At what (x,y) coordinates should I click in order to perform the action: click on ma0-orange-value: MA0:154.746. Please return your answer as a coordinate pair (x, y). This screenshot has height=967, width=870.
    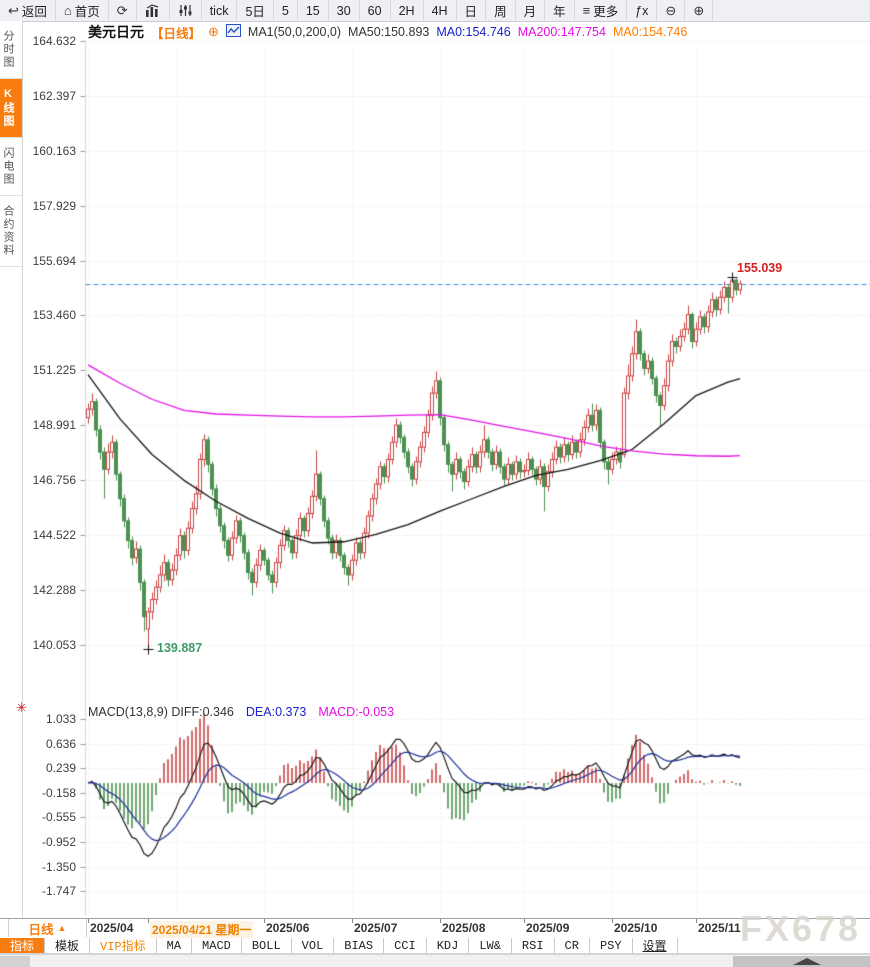
    Looking at the image, I should click on (650, 32).